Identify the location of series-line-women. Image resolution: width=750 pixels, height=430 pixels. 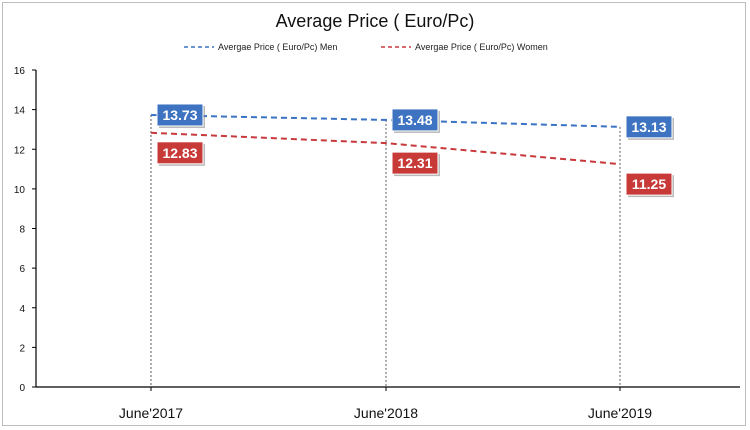
(385, 148).